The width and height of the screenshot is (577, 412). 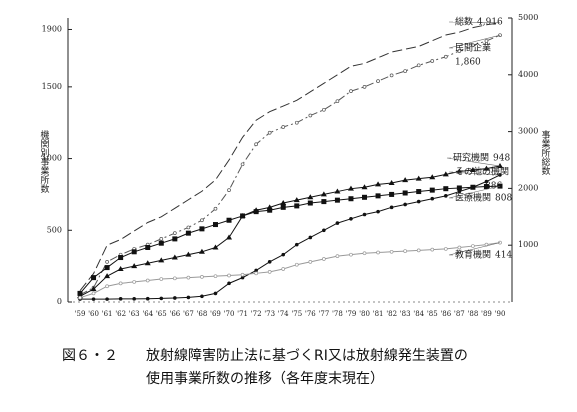 What do you see at coordinates (432, 314) in the screenshot?
I see `x-tick-label: '85` at bounding box center [432, 314].